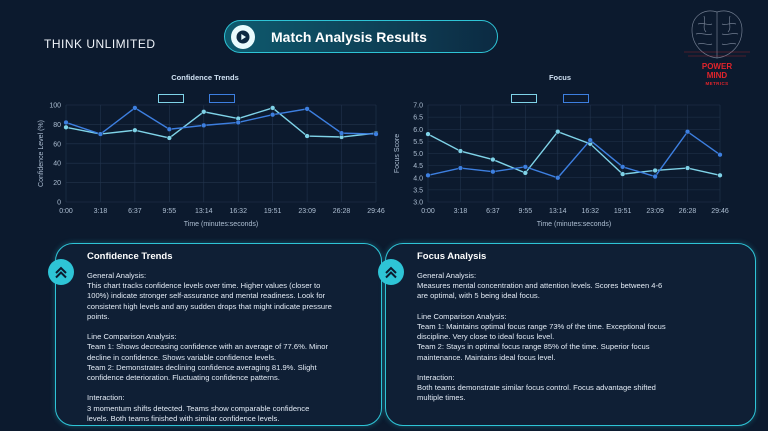  What do you see at coordinates (418, 130) in the screenshot?
I see `y-tick-label: 6.0` at bounding box center [418, 130].